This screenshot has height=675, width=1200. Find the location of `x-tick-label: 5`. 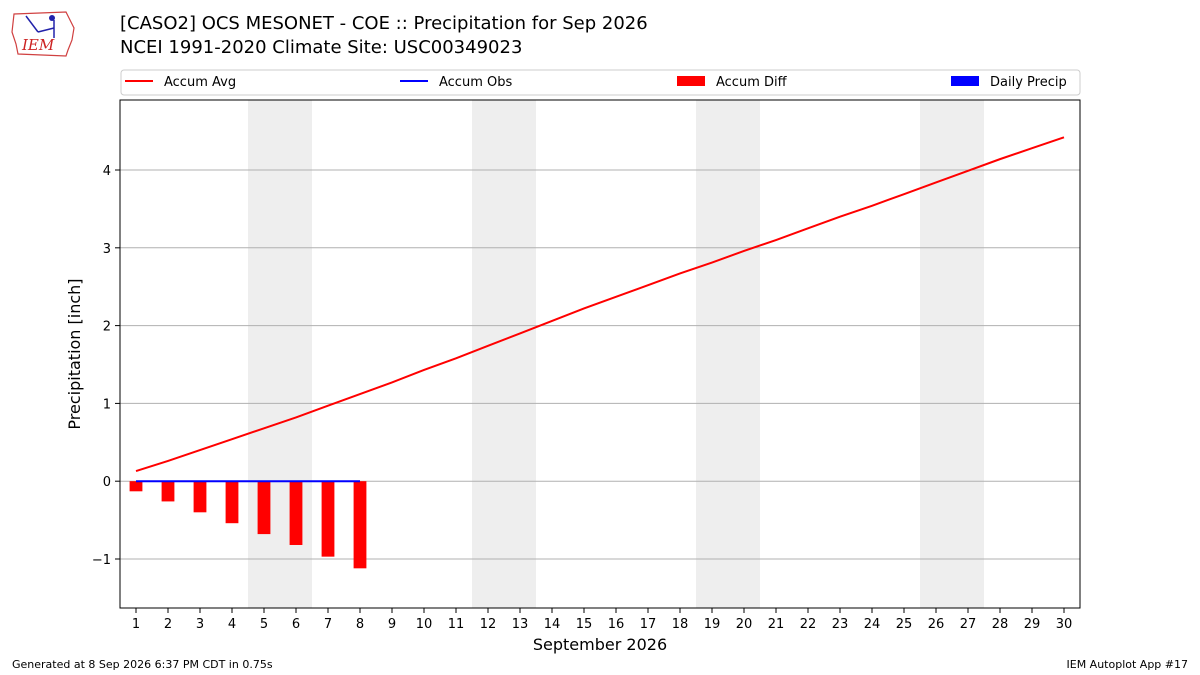

x-tick-label: 5 is located at coordinates (264, 624).